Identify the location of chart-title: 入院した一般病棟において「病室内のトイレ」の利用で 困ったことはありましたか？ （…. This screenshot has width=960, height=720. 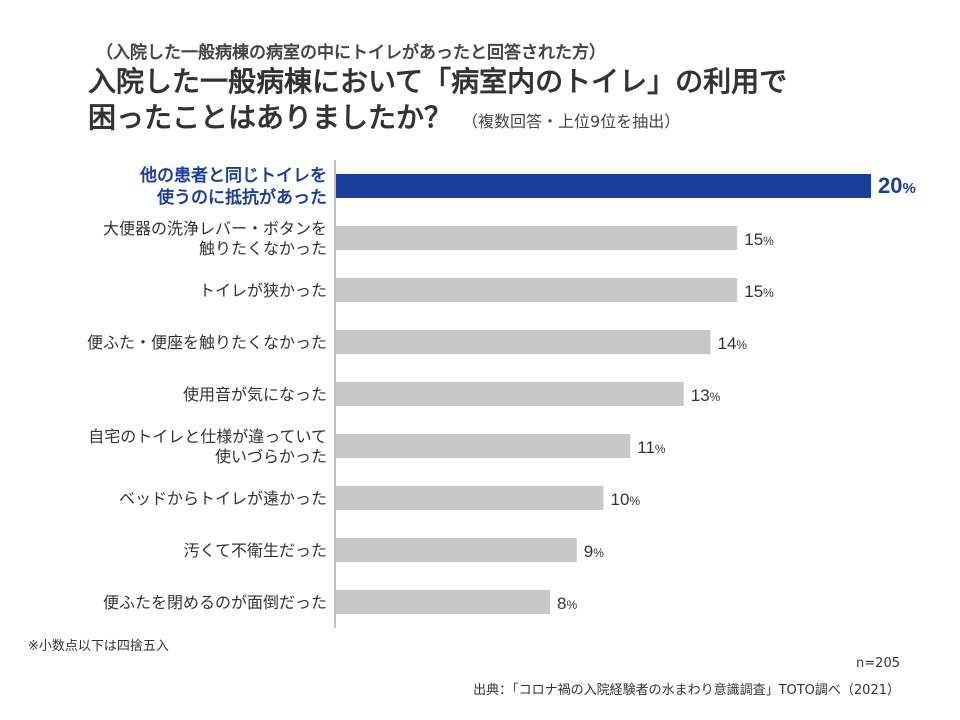
(437, 102).